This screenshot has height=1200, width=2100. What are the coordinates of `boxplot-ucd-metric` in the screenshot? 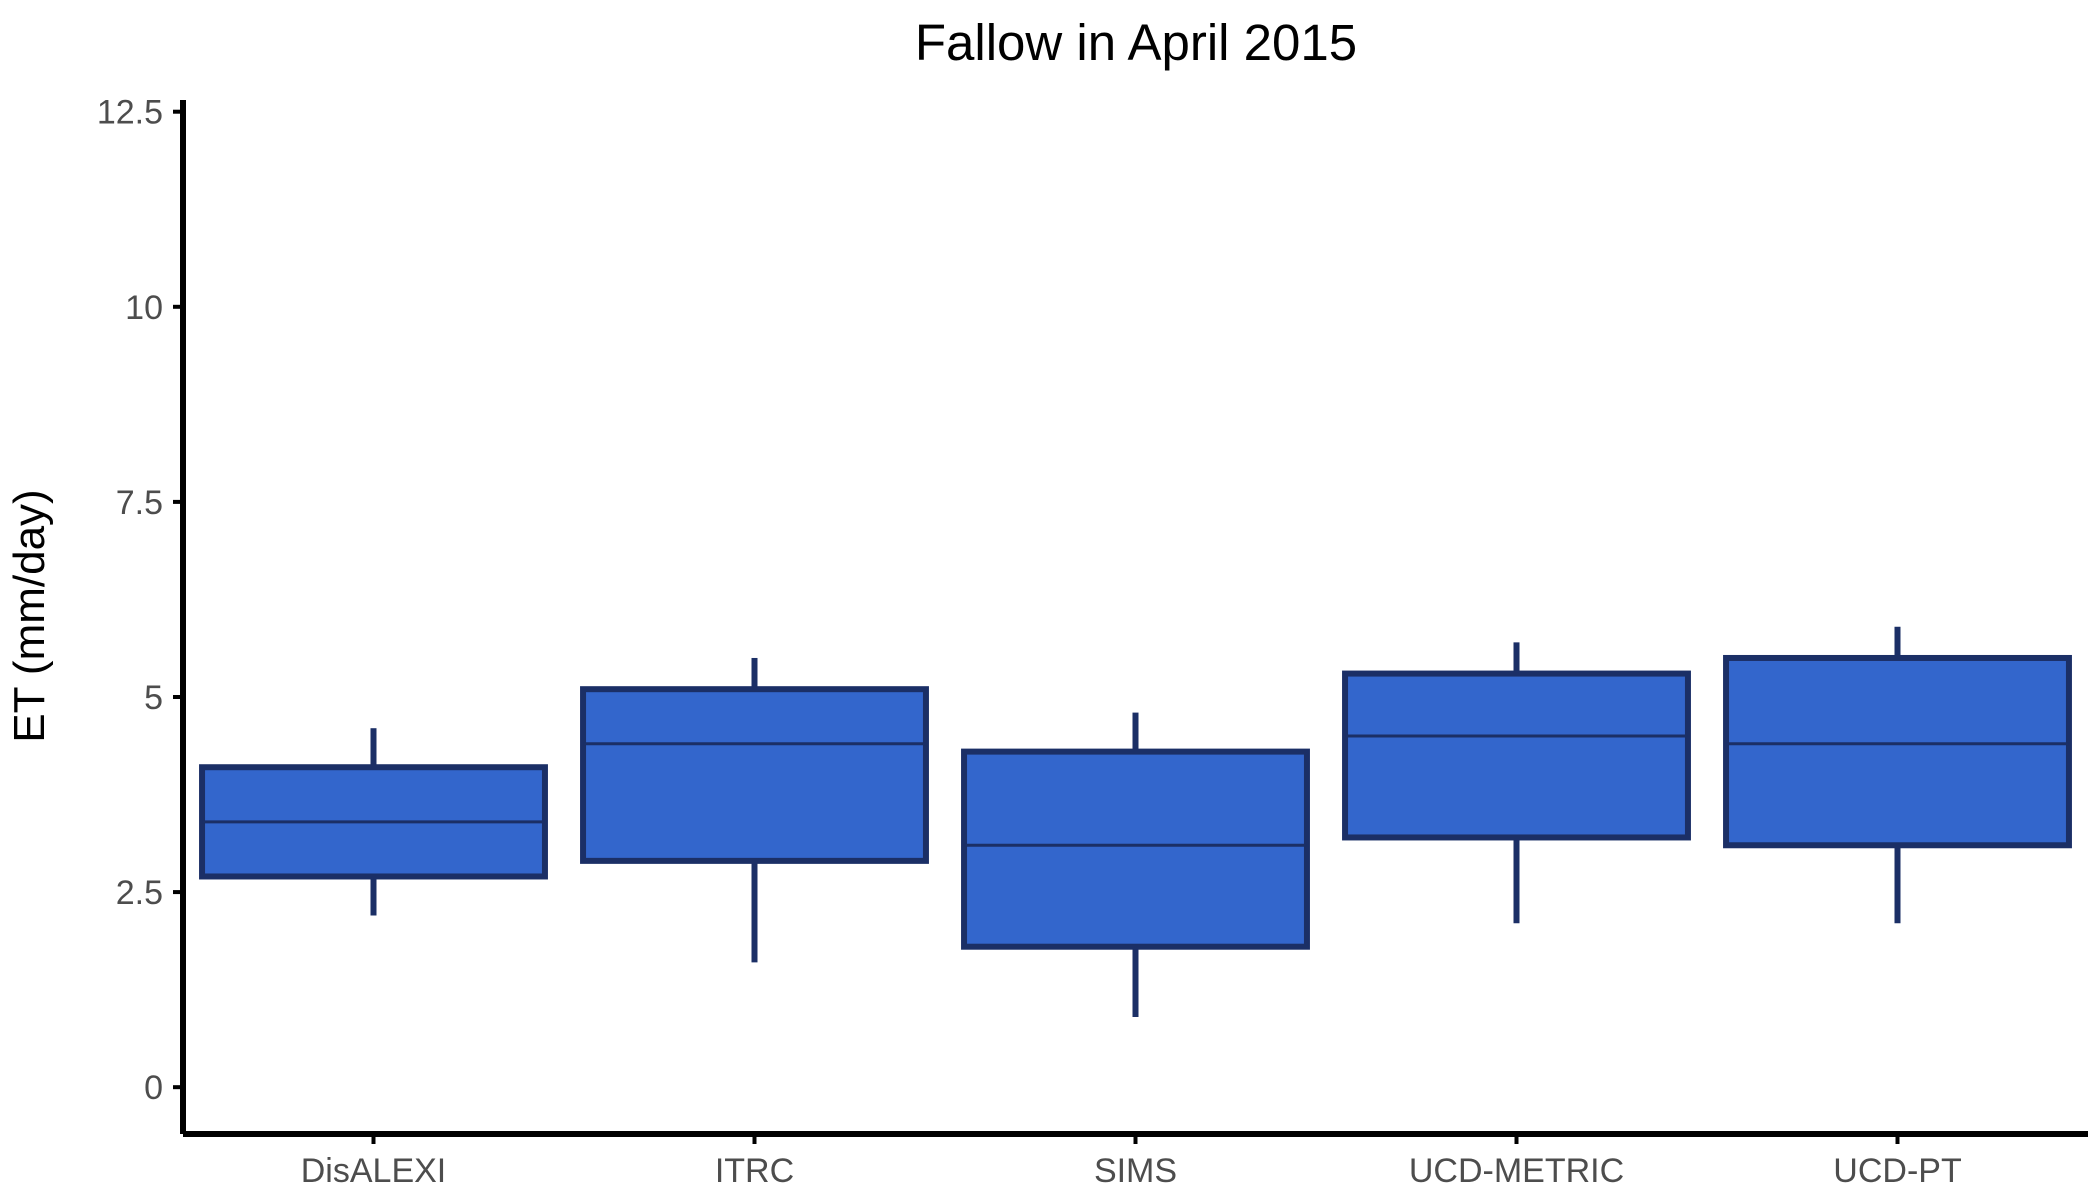 It's located at (1516, 783).